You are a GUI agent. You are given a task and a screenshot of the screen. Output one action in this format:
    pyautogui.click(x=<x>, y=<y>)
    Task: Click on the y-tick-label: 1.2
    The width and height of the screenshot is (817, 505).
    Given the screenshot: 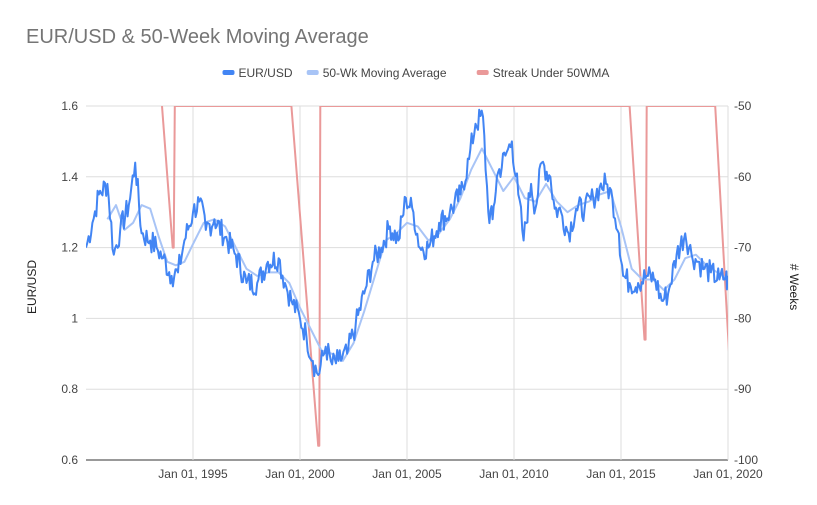 What is the action you would take?
    pyautogui.click(x=69, y=248)
    